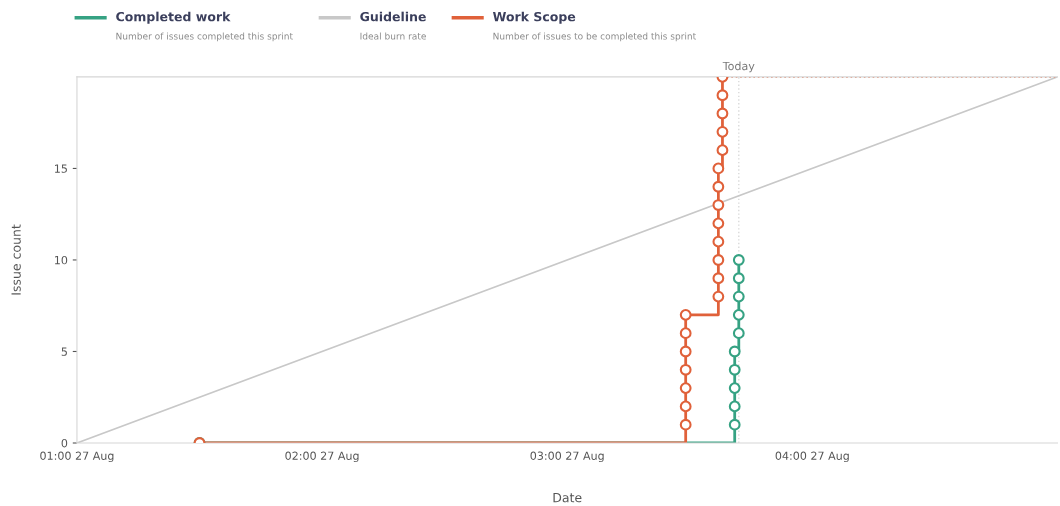 This screenshot has height=506, width=1060. Describe the element at coordinates (64, 351) in the screenshot. I see `y-tick-label: 5` at that location.